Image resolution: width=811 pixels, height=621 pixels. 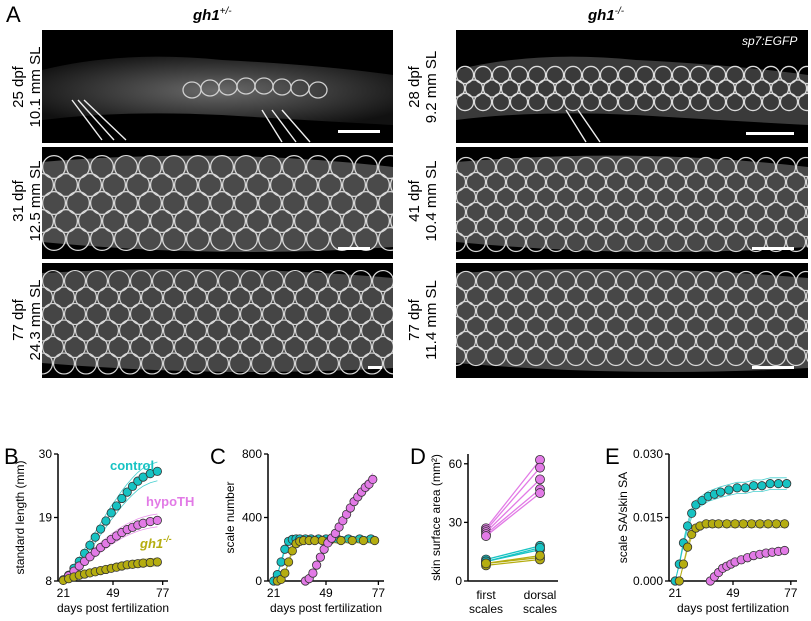 What do you see at coordinates (230, 517) in the screenshot?
I see `y-axis-label: scale number` at bounding box center [230, 517].